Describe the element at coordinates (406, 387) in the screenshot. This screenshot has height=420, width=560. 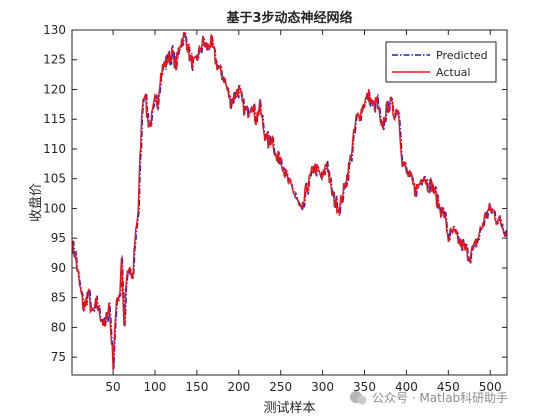
I see `x-tick-label: 400` at that location.